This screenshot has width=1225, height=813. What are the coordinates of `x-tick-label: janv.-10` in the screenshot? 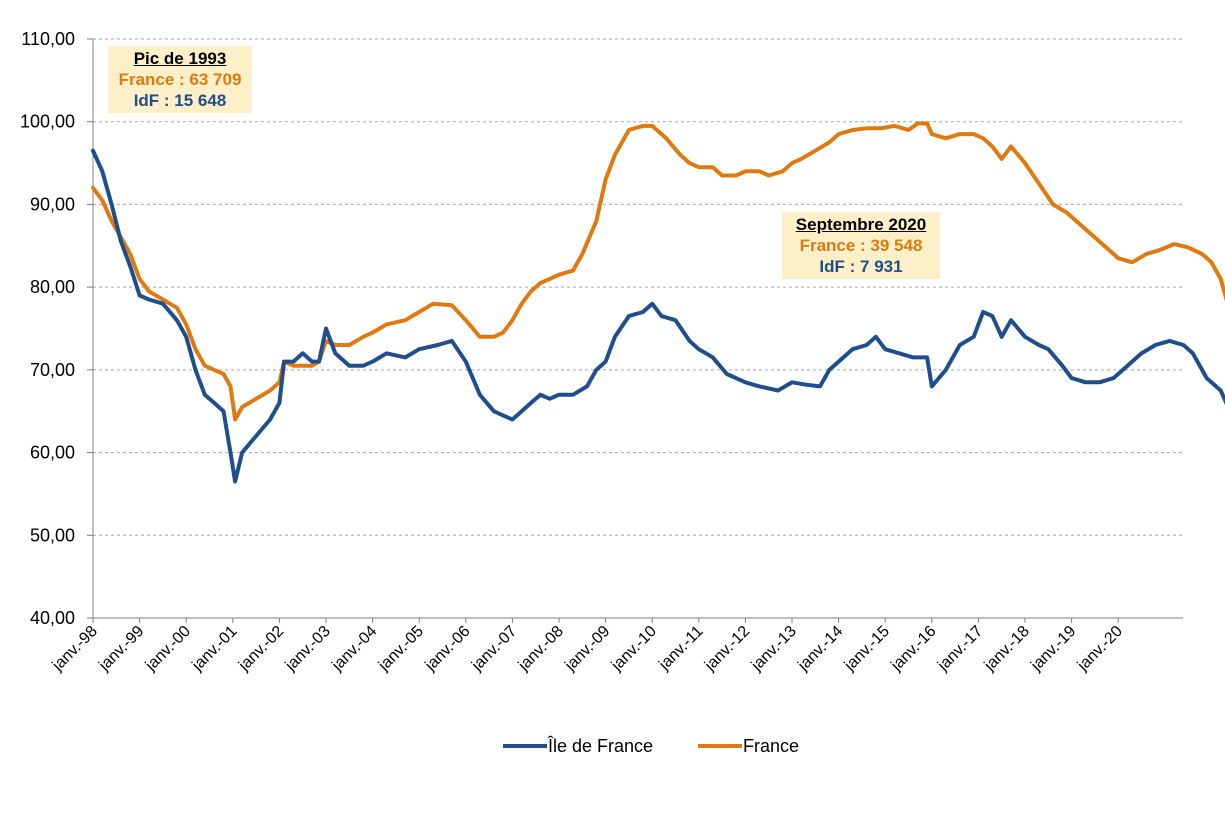 It's located at (634, 649).